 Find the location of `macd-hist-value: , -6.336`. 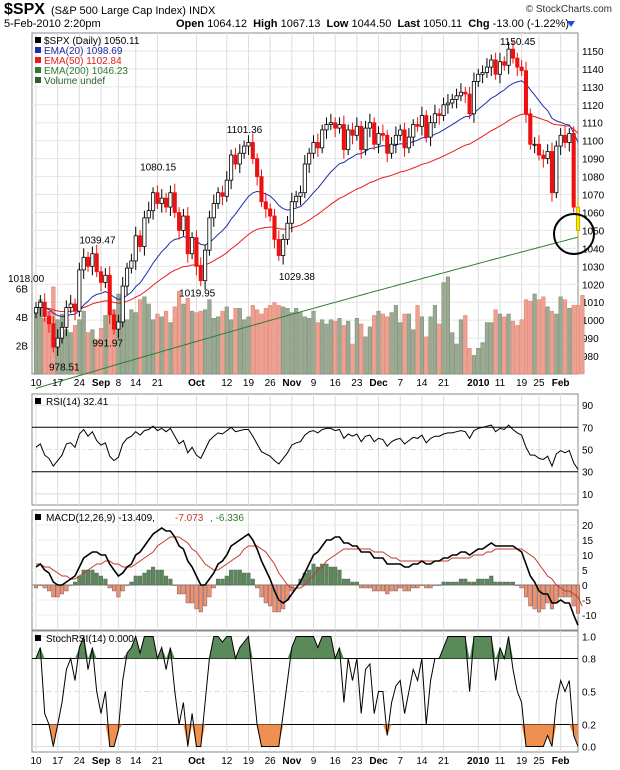

macd-hist-value: , -6.336 is located at coordinates (227, 518).